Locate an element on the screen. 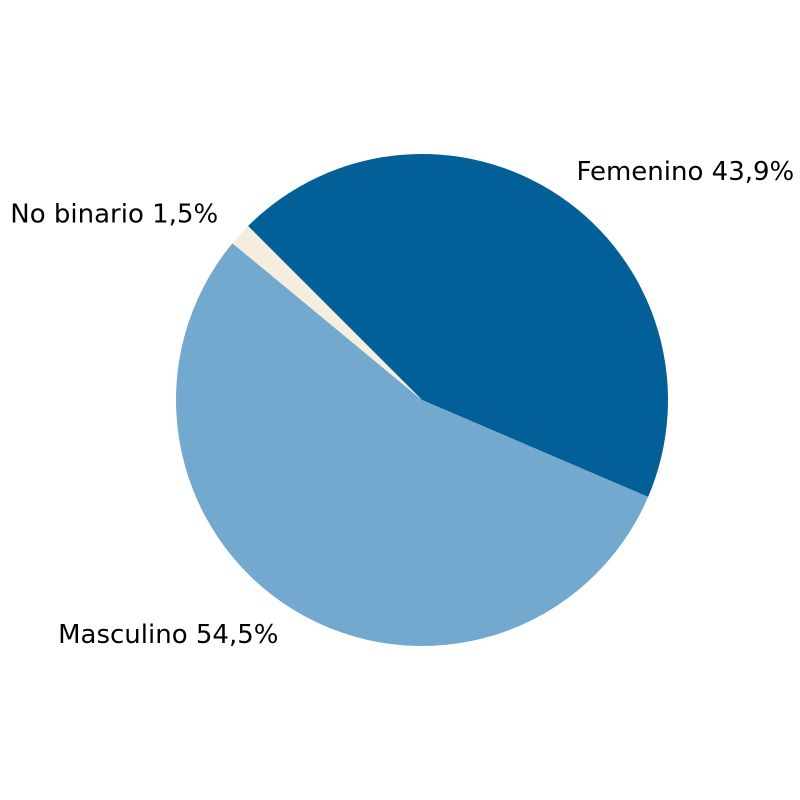  pie-label-no-binario: No binario 1,5% is located at coordinates (114, 215).